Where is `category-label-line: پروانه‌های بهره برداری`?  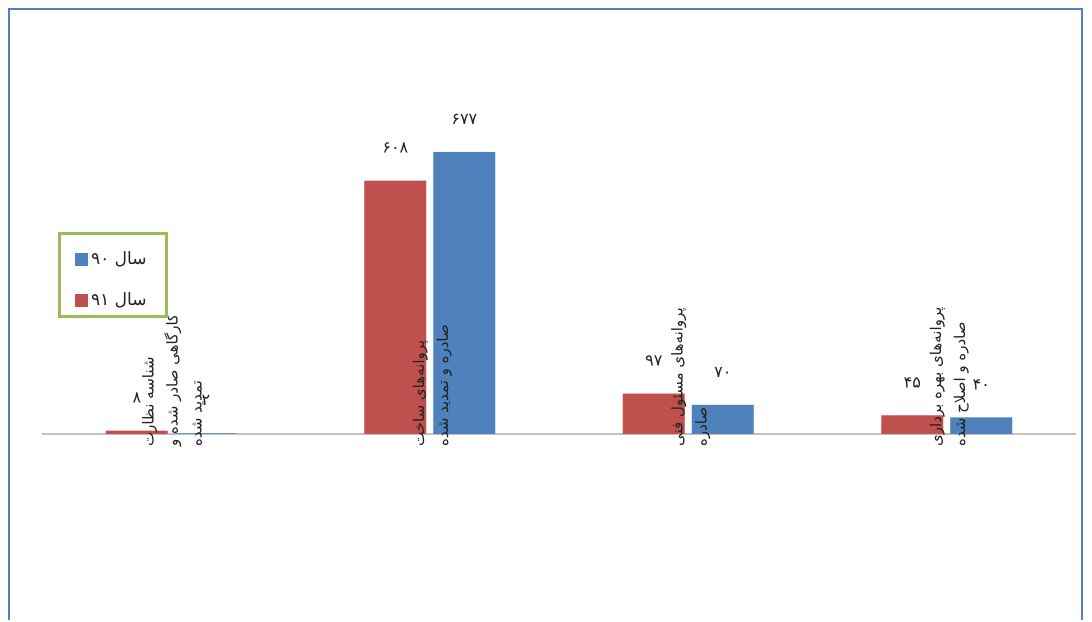 category-label-line: پروانه‌های بهره برداری is located at coordinates (936, 376).